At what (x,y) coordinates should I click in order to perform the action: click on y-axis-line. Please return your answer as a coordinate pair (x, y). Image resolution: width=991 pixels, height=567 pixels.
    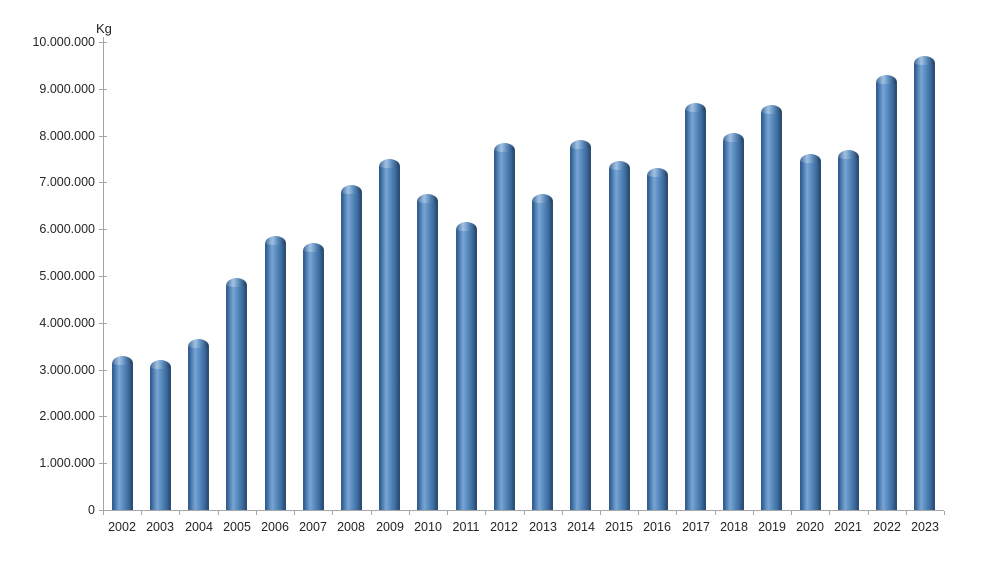
    Looking at the image, I should click on (103, 273).